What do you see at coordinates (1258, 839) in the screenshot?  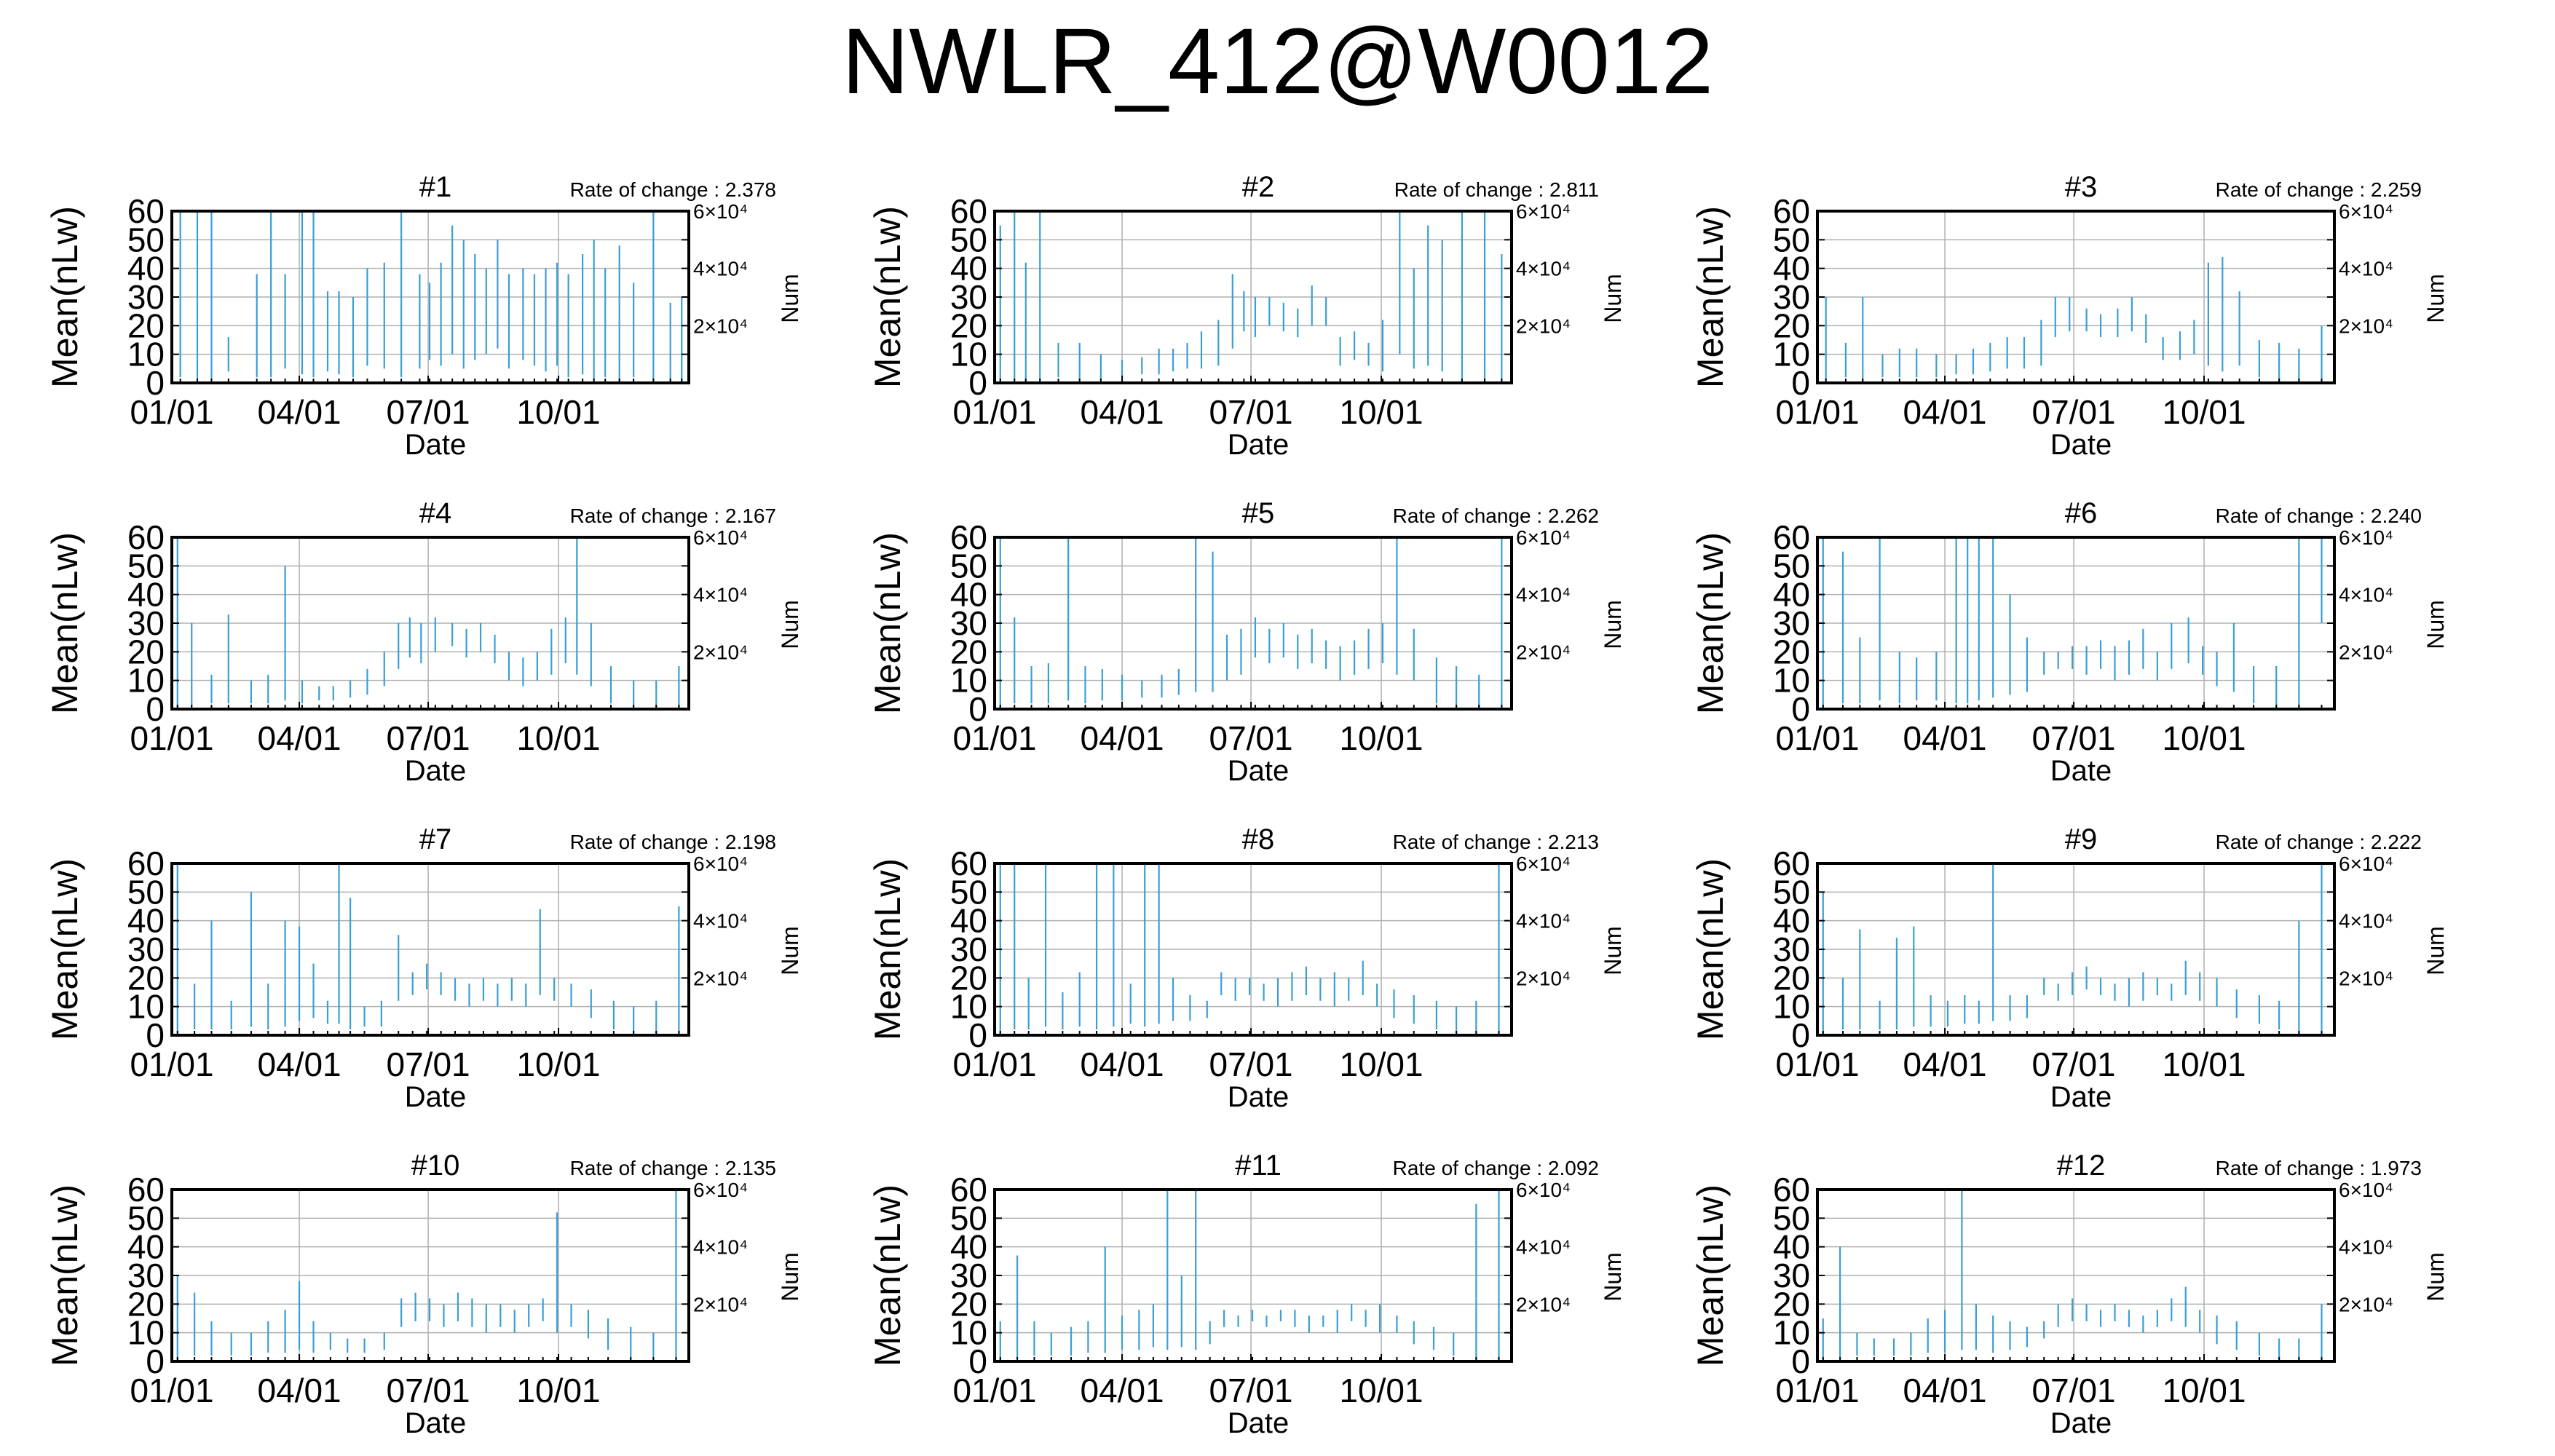 I see `panel-title: #8` at bounding box center [1258, 839].